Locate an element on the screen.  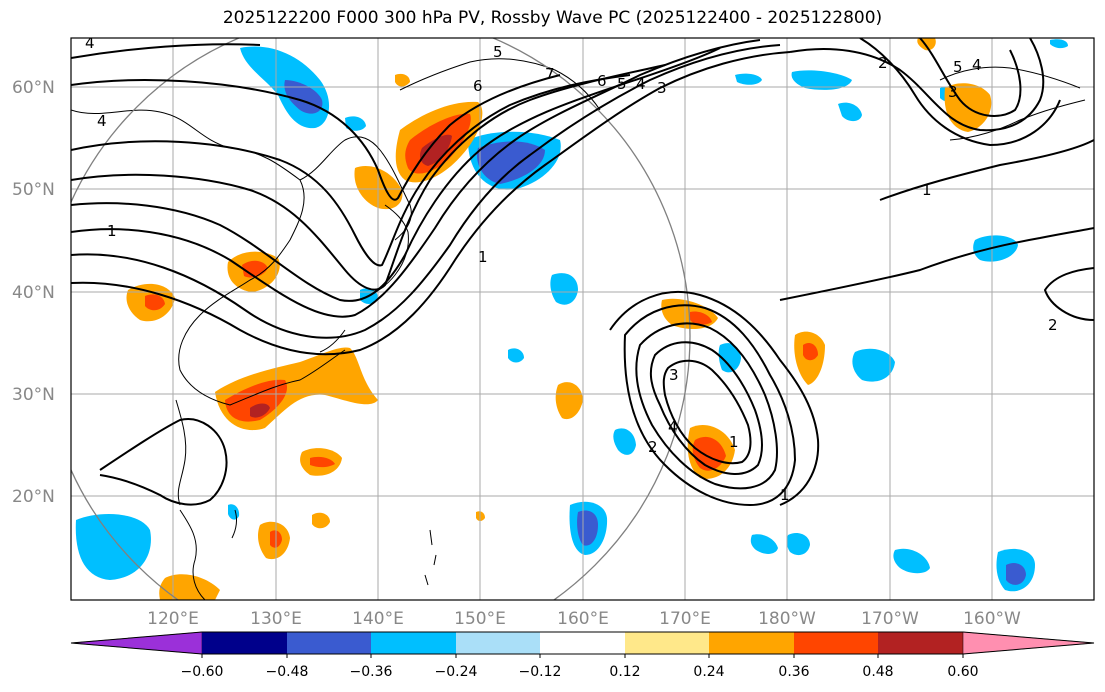
colorbar-tick-label: −0.60 is located at coordinates (202, 672).